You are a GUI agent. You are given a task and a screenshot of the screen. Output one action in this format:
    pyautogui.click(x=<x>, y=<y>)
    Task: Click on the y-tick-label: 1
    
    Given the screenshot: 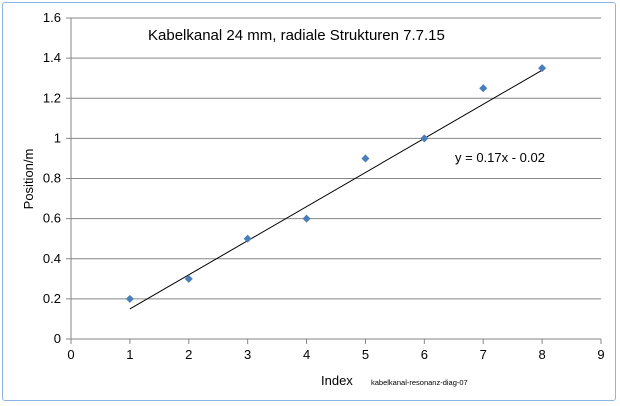 What is the action you would take?
    pyautogui.click(x=57, y=137)
    